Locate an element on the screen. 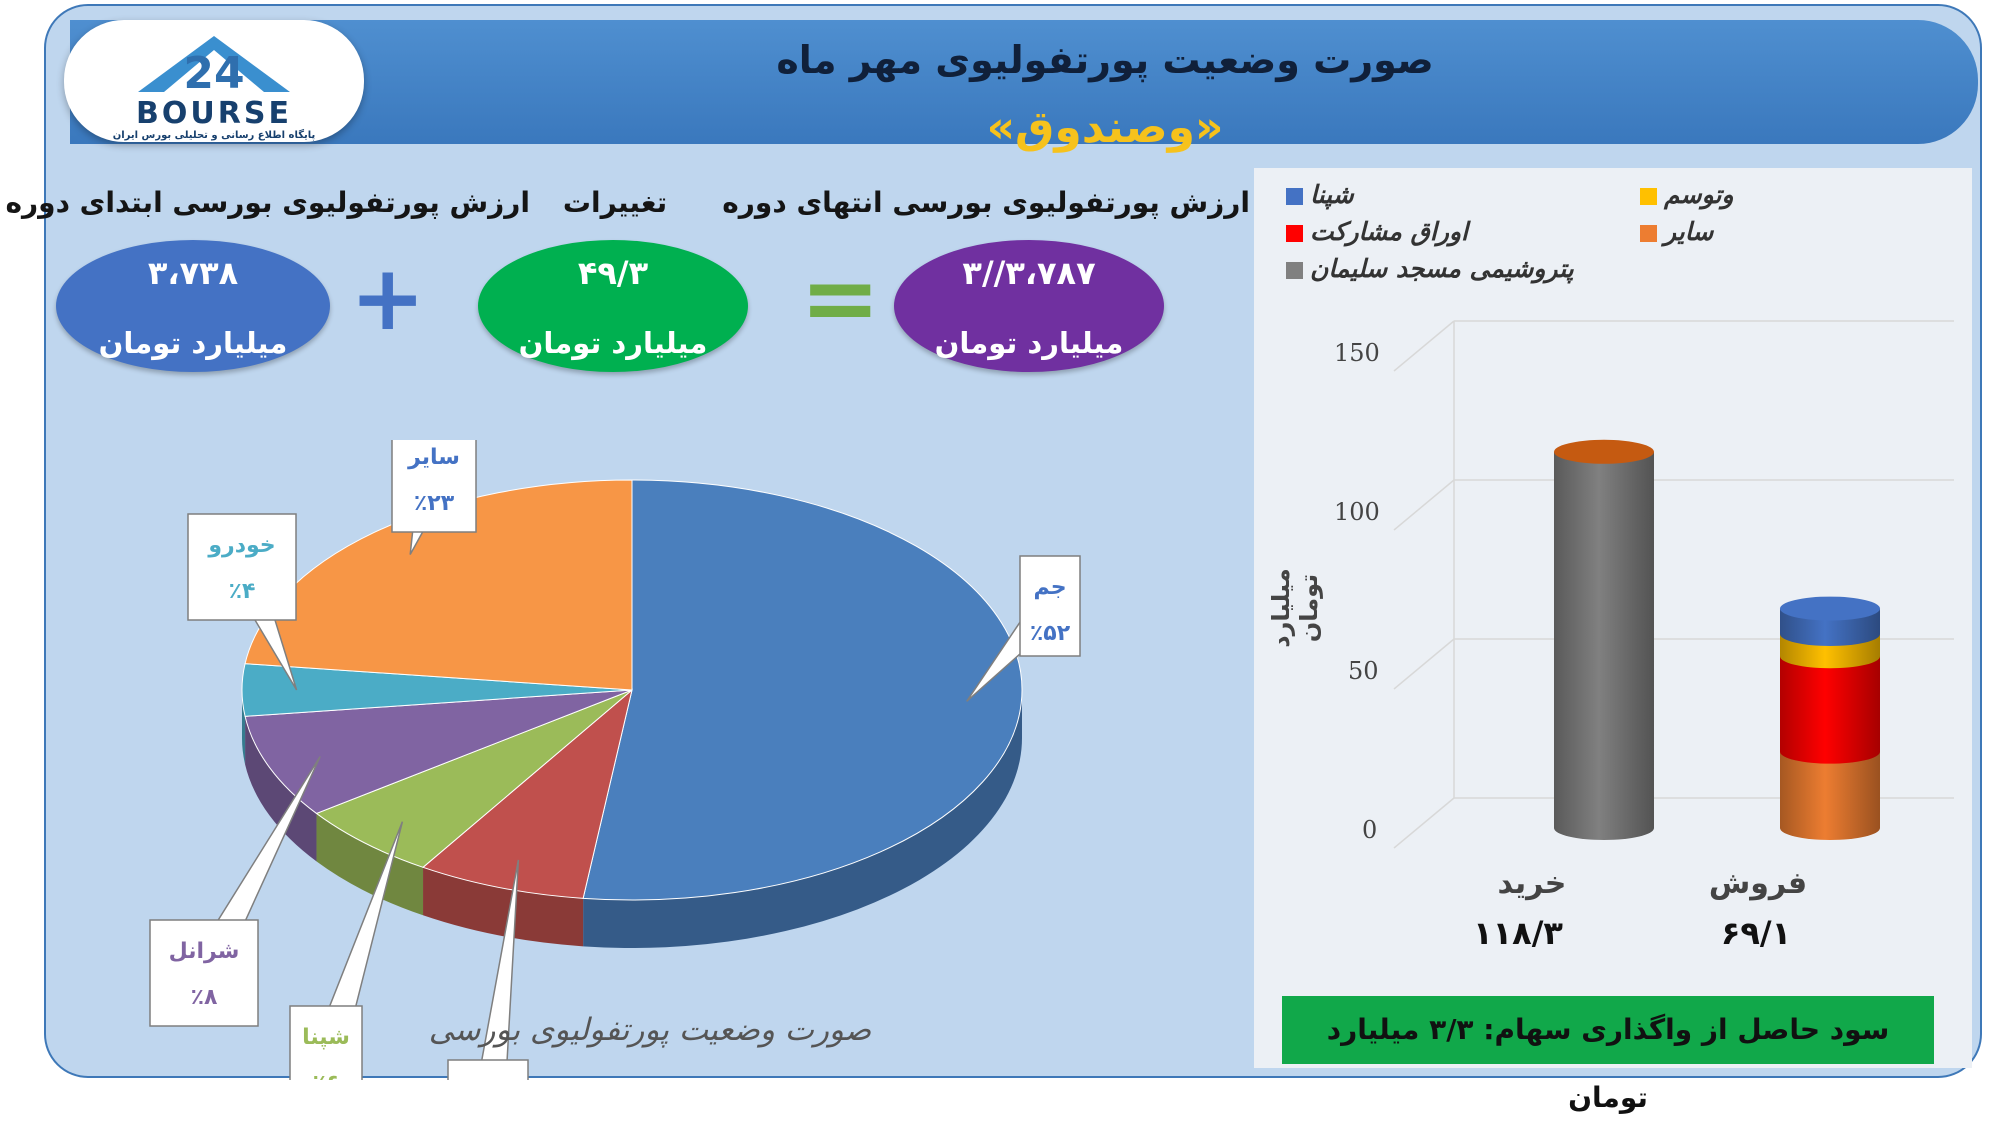 Image resolution: width=2000 pixels, height=1132 pixels. start-value: ۳،۷۳۸ is located at coordinates (193, 273).